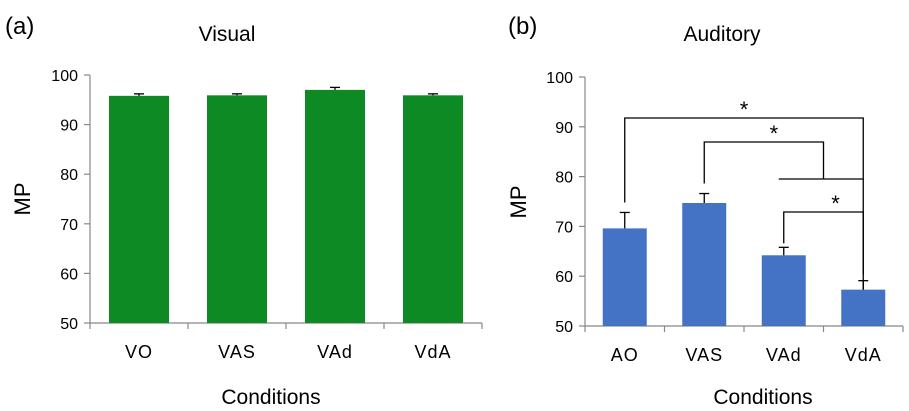 This screenshot has height=411, width=909. Describe the element at coordinates (139, 352) in the screenshot. I see `panel-a-category-label: VO` at that location.